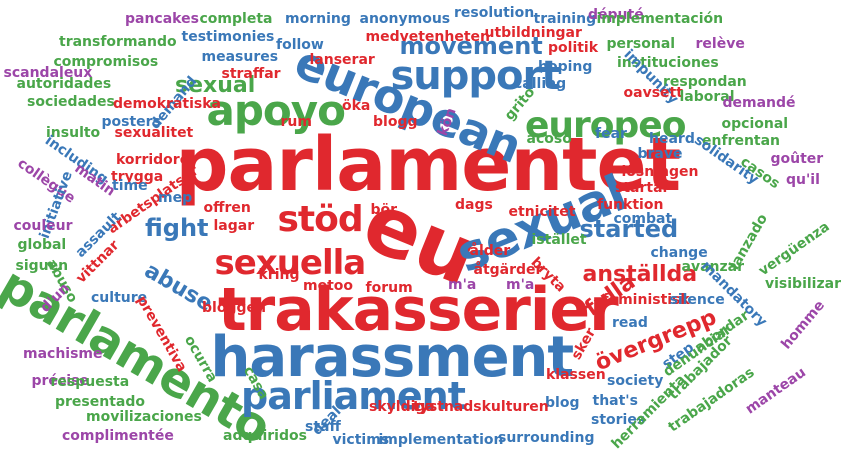 This screenshot has width=841, height=463. I want to click on cloud-word: sexuella, so click(290, 263).